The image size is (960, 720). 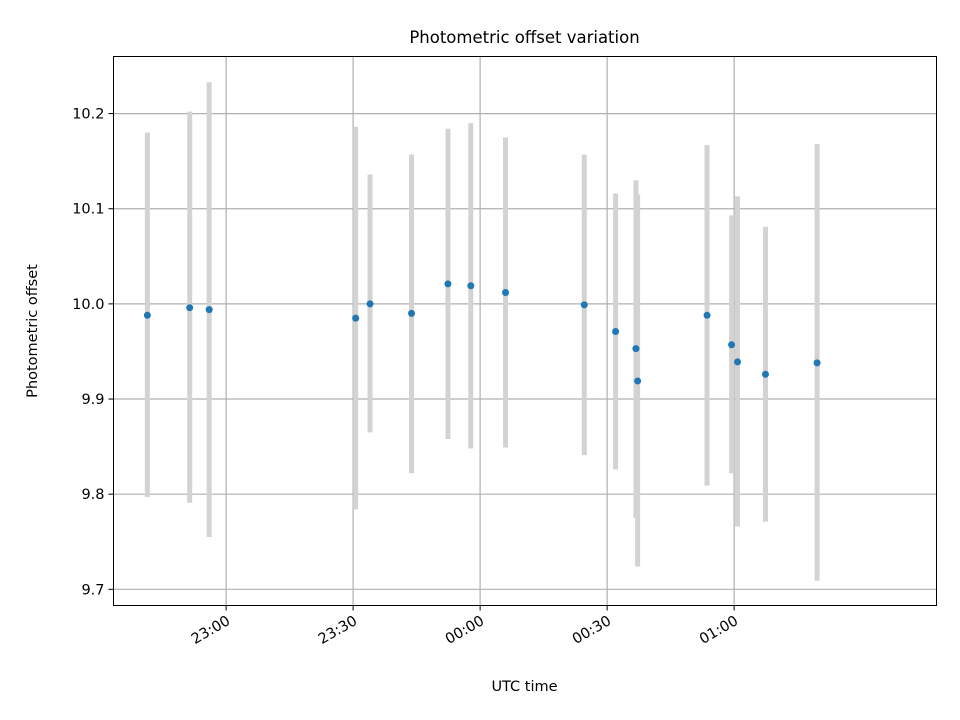 I want to click on y-tick-label: 10.2, so click(x=88, y=115).